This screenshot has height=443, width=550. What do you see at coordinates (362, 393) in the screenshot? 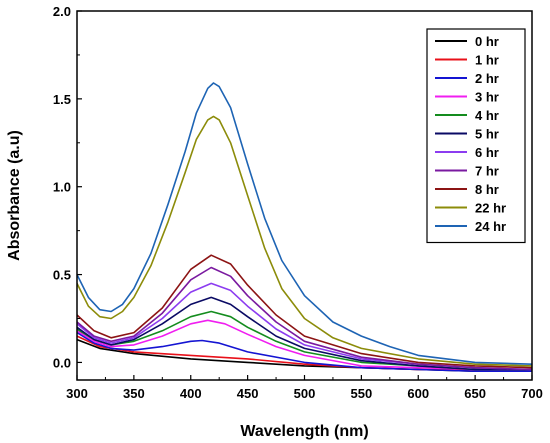
I see `x-tick-label: 550` at bounding box center [362, 393].